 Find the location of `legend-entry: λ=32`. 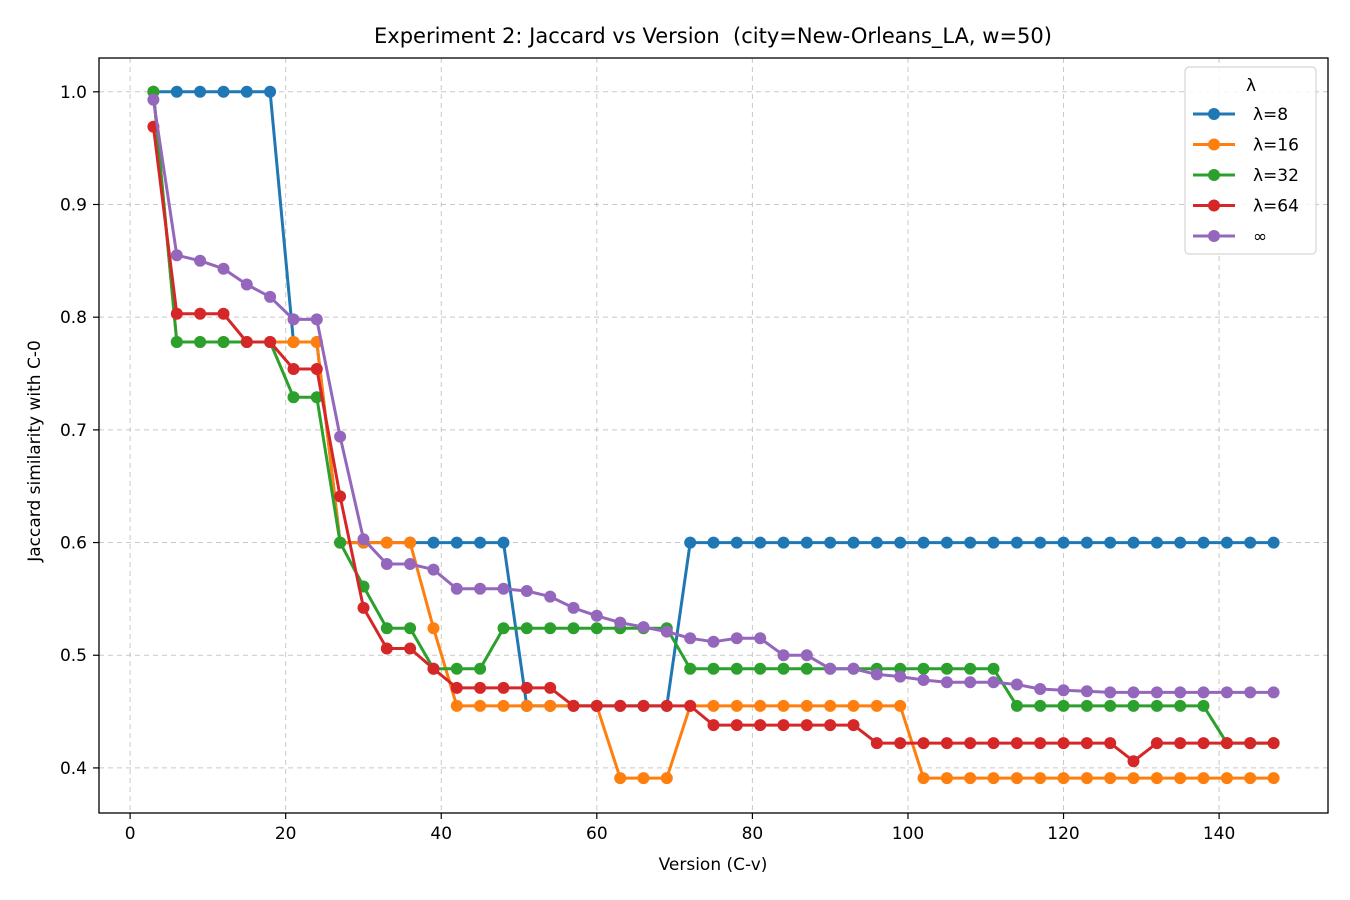

legend-entry: λ=32 is located at coordinates (1246, 176).